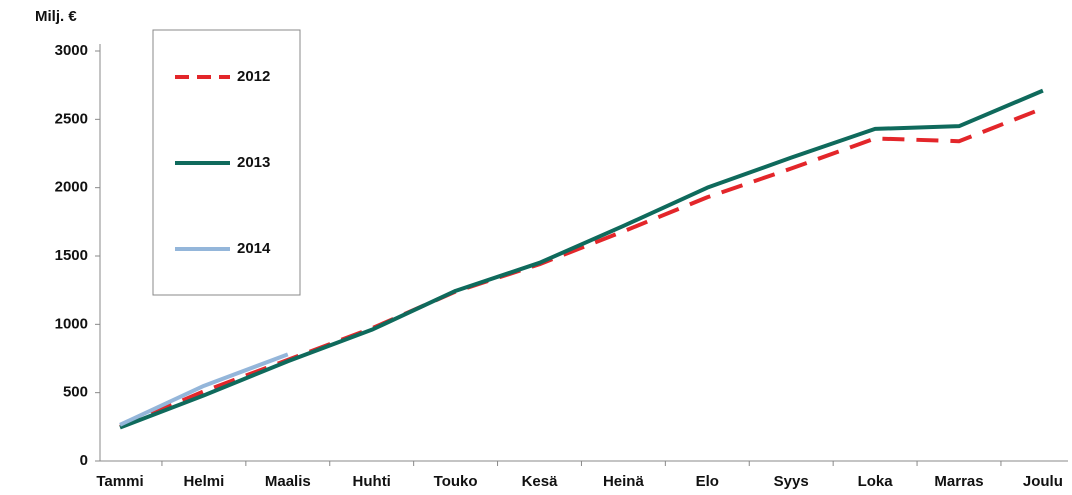  Describe the element at coordinates (75, 392) in the screenshot. I see `y-tick-label: 500` at that location.